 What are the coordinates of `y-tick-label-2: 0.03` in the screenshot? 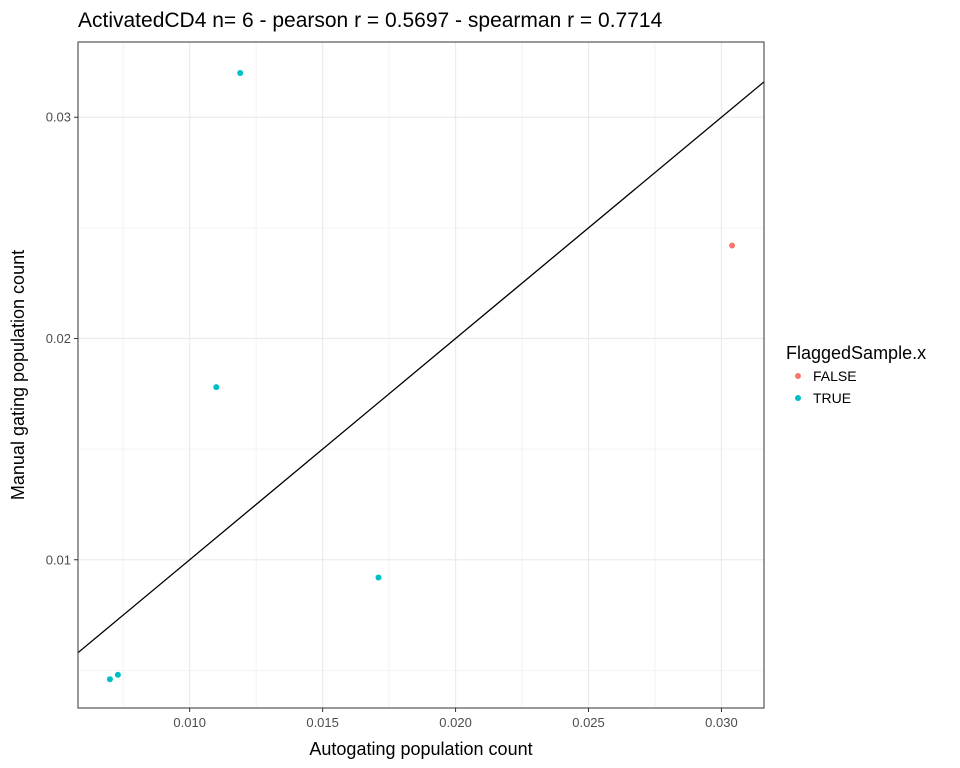 It's located at (58, 117).